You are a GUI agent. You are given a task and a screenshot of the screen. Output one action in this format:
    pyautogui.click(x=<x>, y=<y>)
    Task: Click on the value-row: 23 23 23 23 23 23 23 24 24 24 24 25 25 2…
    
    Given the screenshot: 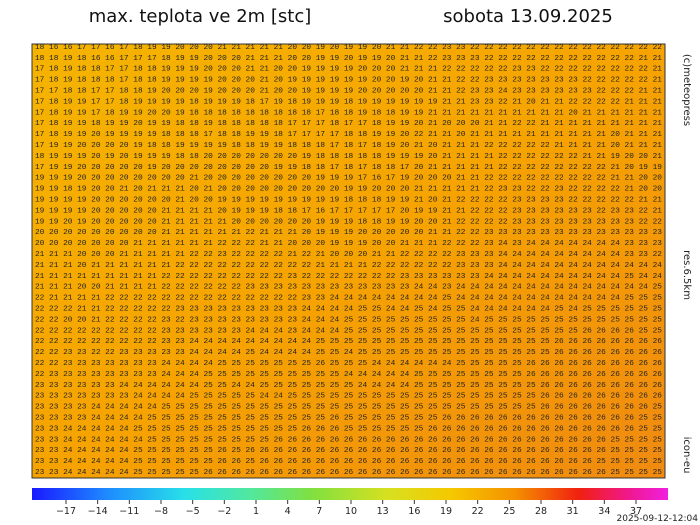 What is the action you would take?
    pyautogui.click(x=348, y=397)
    